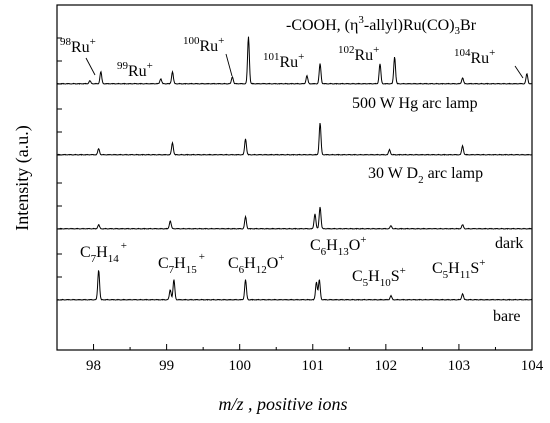 This screenshot has width=550, height=423. What do you see at coordinates (358, 54) in the screenshot?
I see `ru102-label: 102Ru+` at bounding box center [358, 54].